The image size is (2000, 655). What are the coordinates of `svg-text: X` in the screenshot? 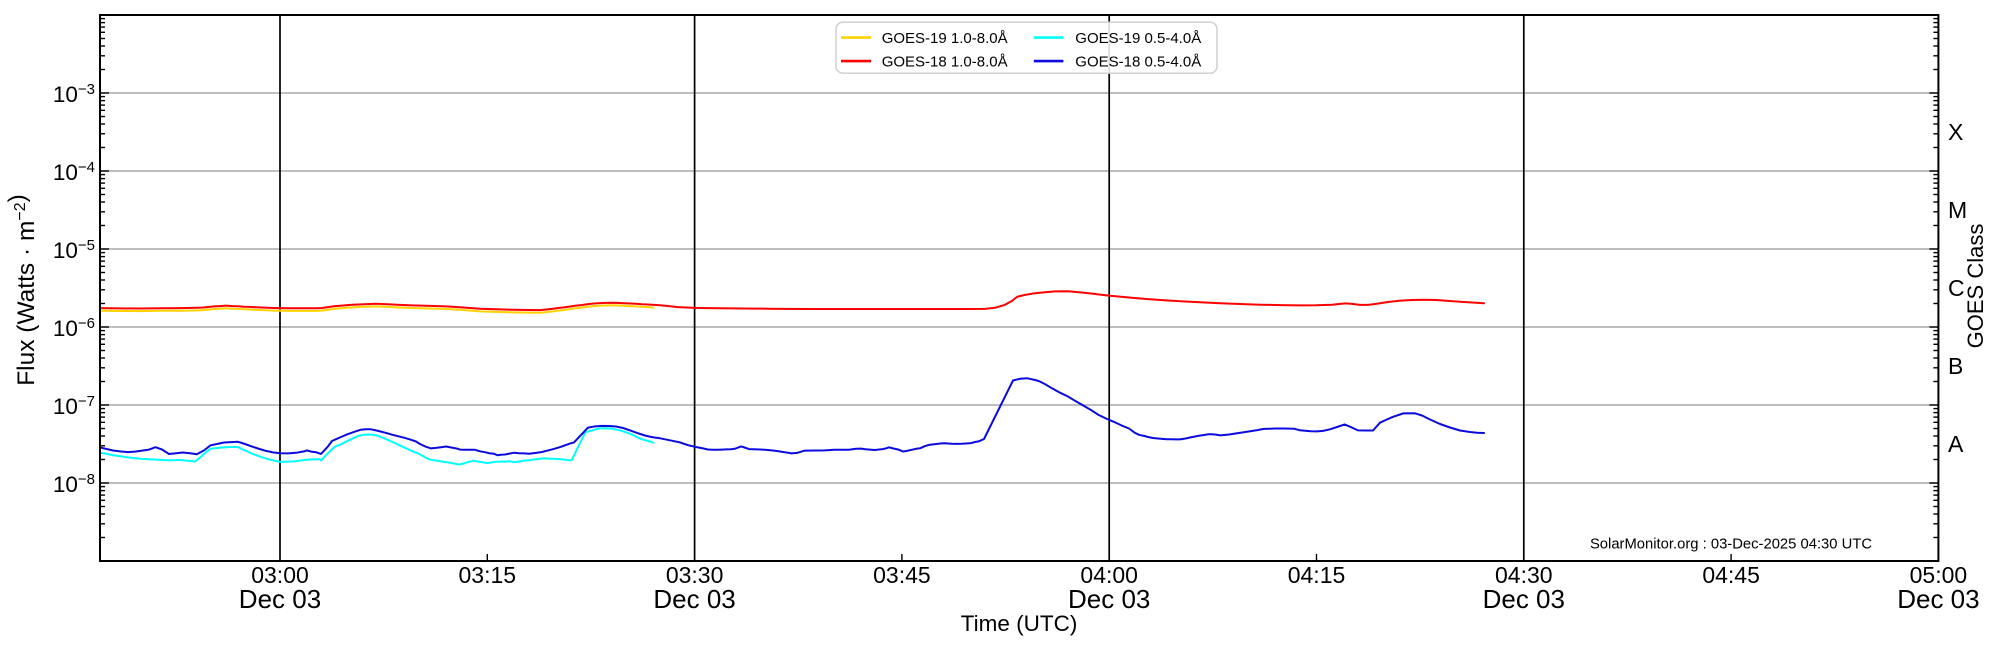 It's located at (1955, 132).